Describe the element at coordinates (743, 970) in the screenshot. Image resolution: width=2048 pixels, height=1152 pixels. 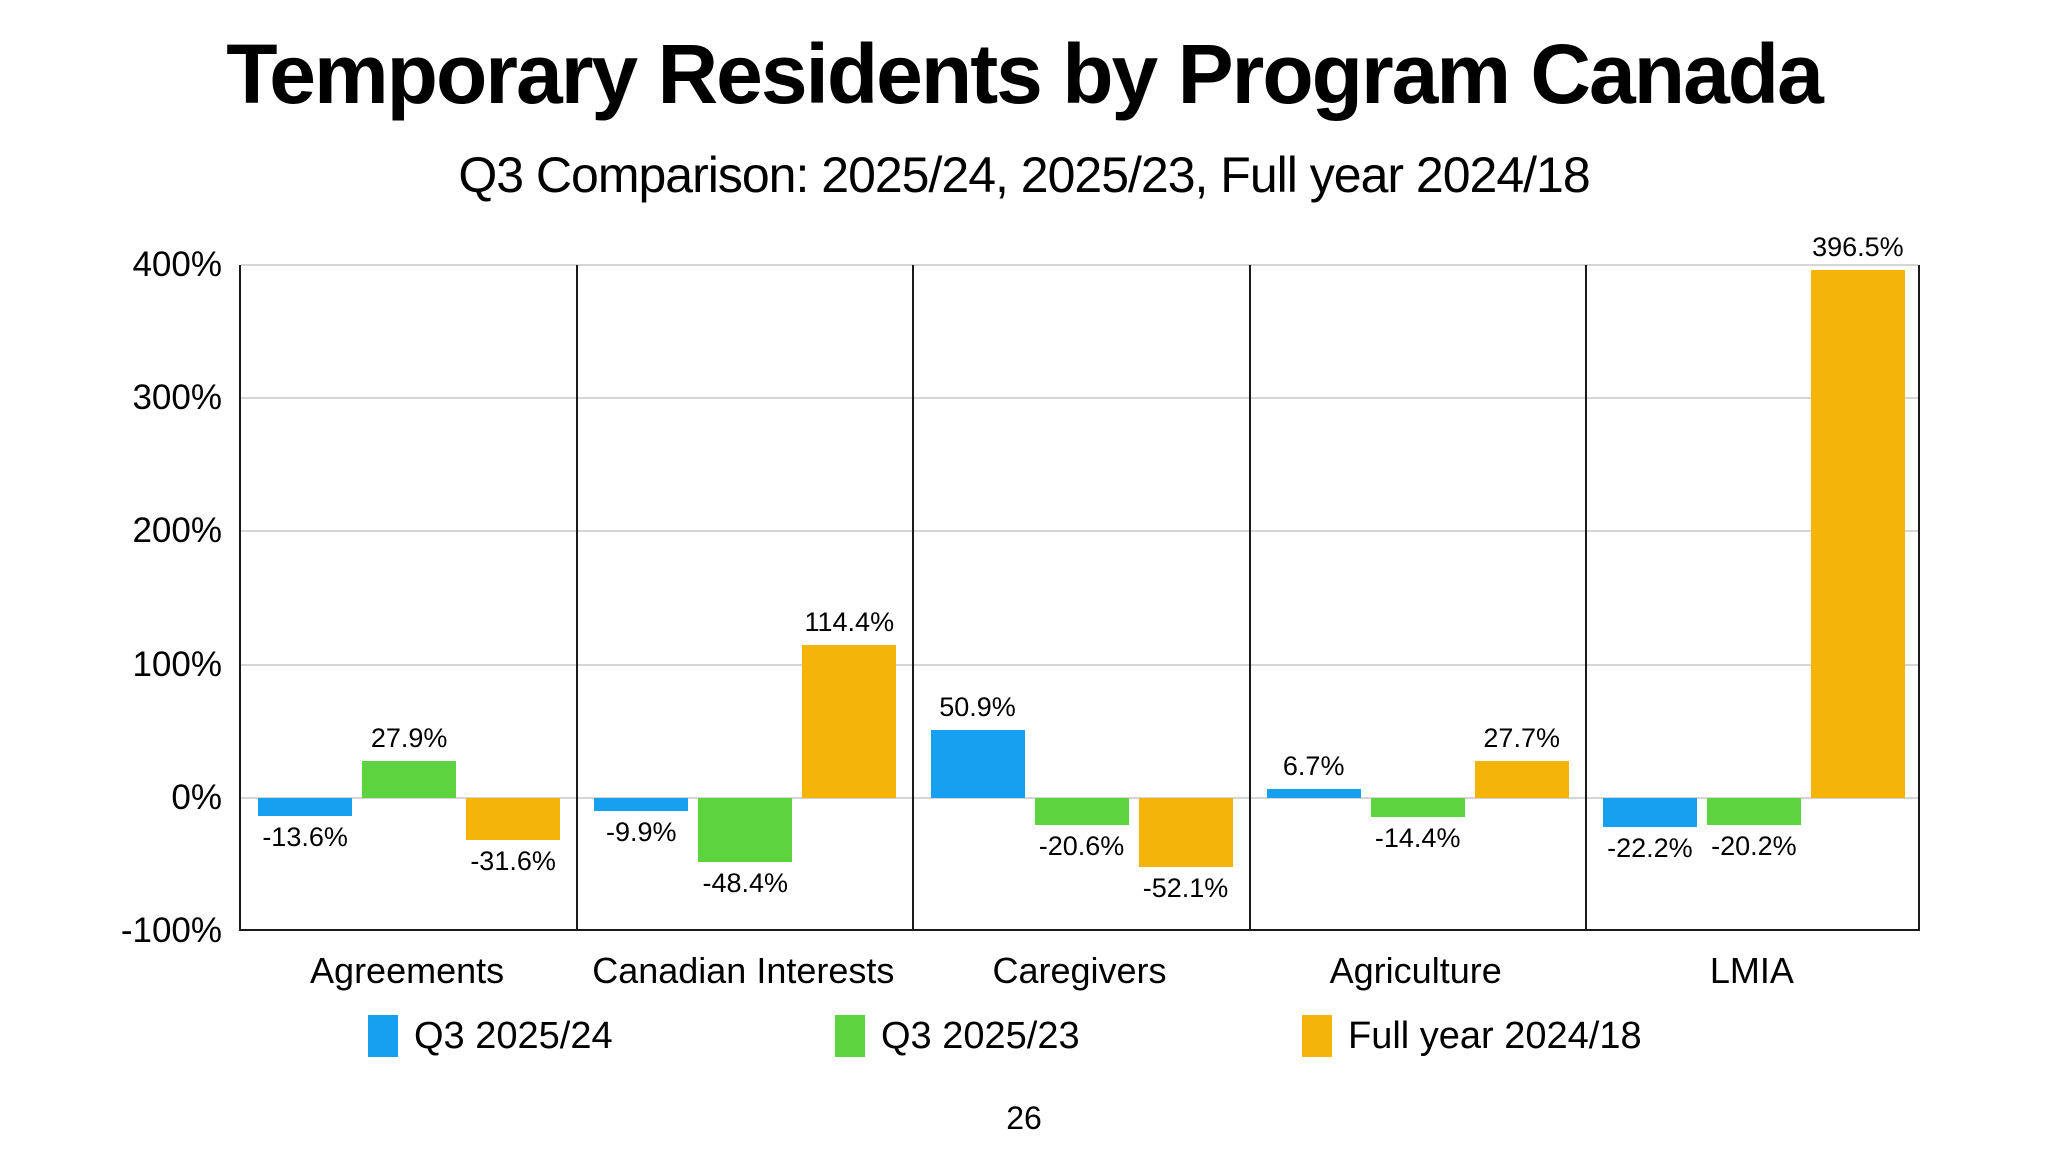
I see `category-label-canadian-interests: Canadian Interests` at that location.